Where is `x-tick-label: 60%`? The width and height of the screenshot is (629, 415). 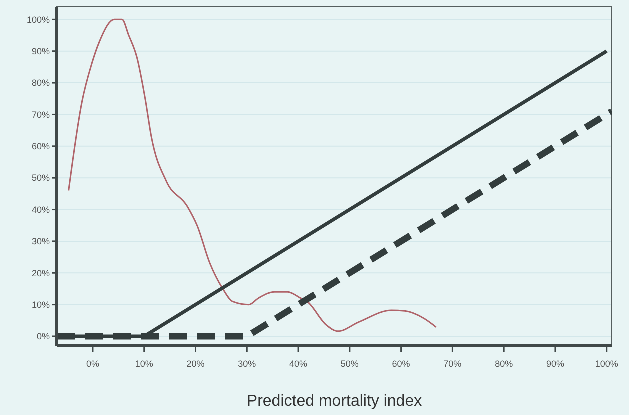
x-tick-label: 60% is located at coordinates (401, 364).